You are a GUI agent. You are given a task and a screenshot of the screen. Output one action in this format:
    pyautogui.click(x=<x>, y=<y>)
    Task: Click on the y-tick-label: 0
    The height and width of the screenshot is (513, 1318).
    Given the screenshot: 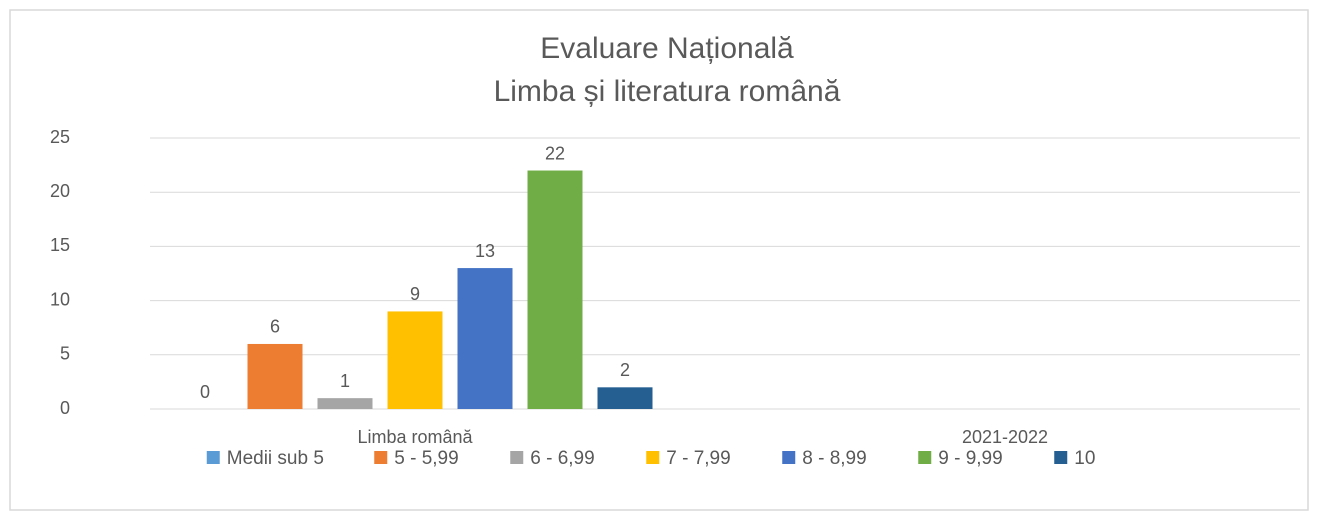 What is the action you would take?
    pyautogui.click(x=65, y=408)
    